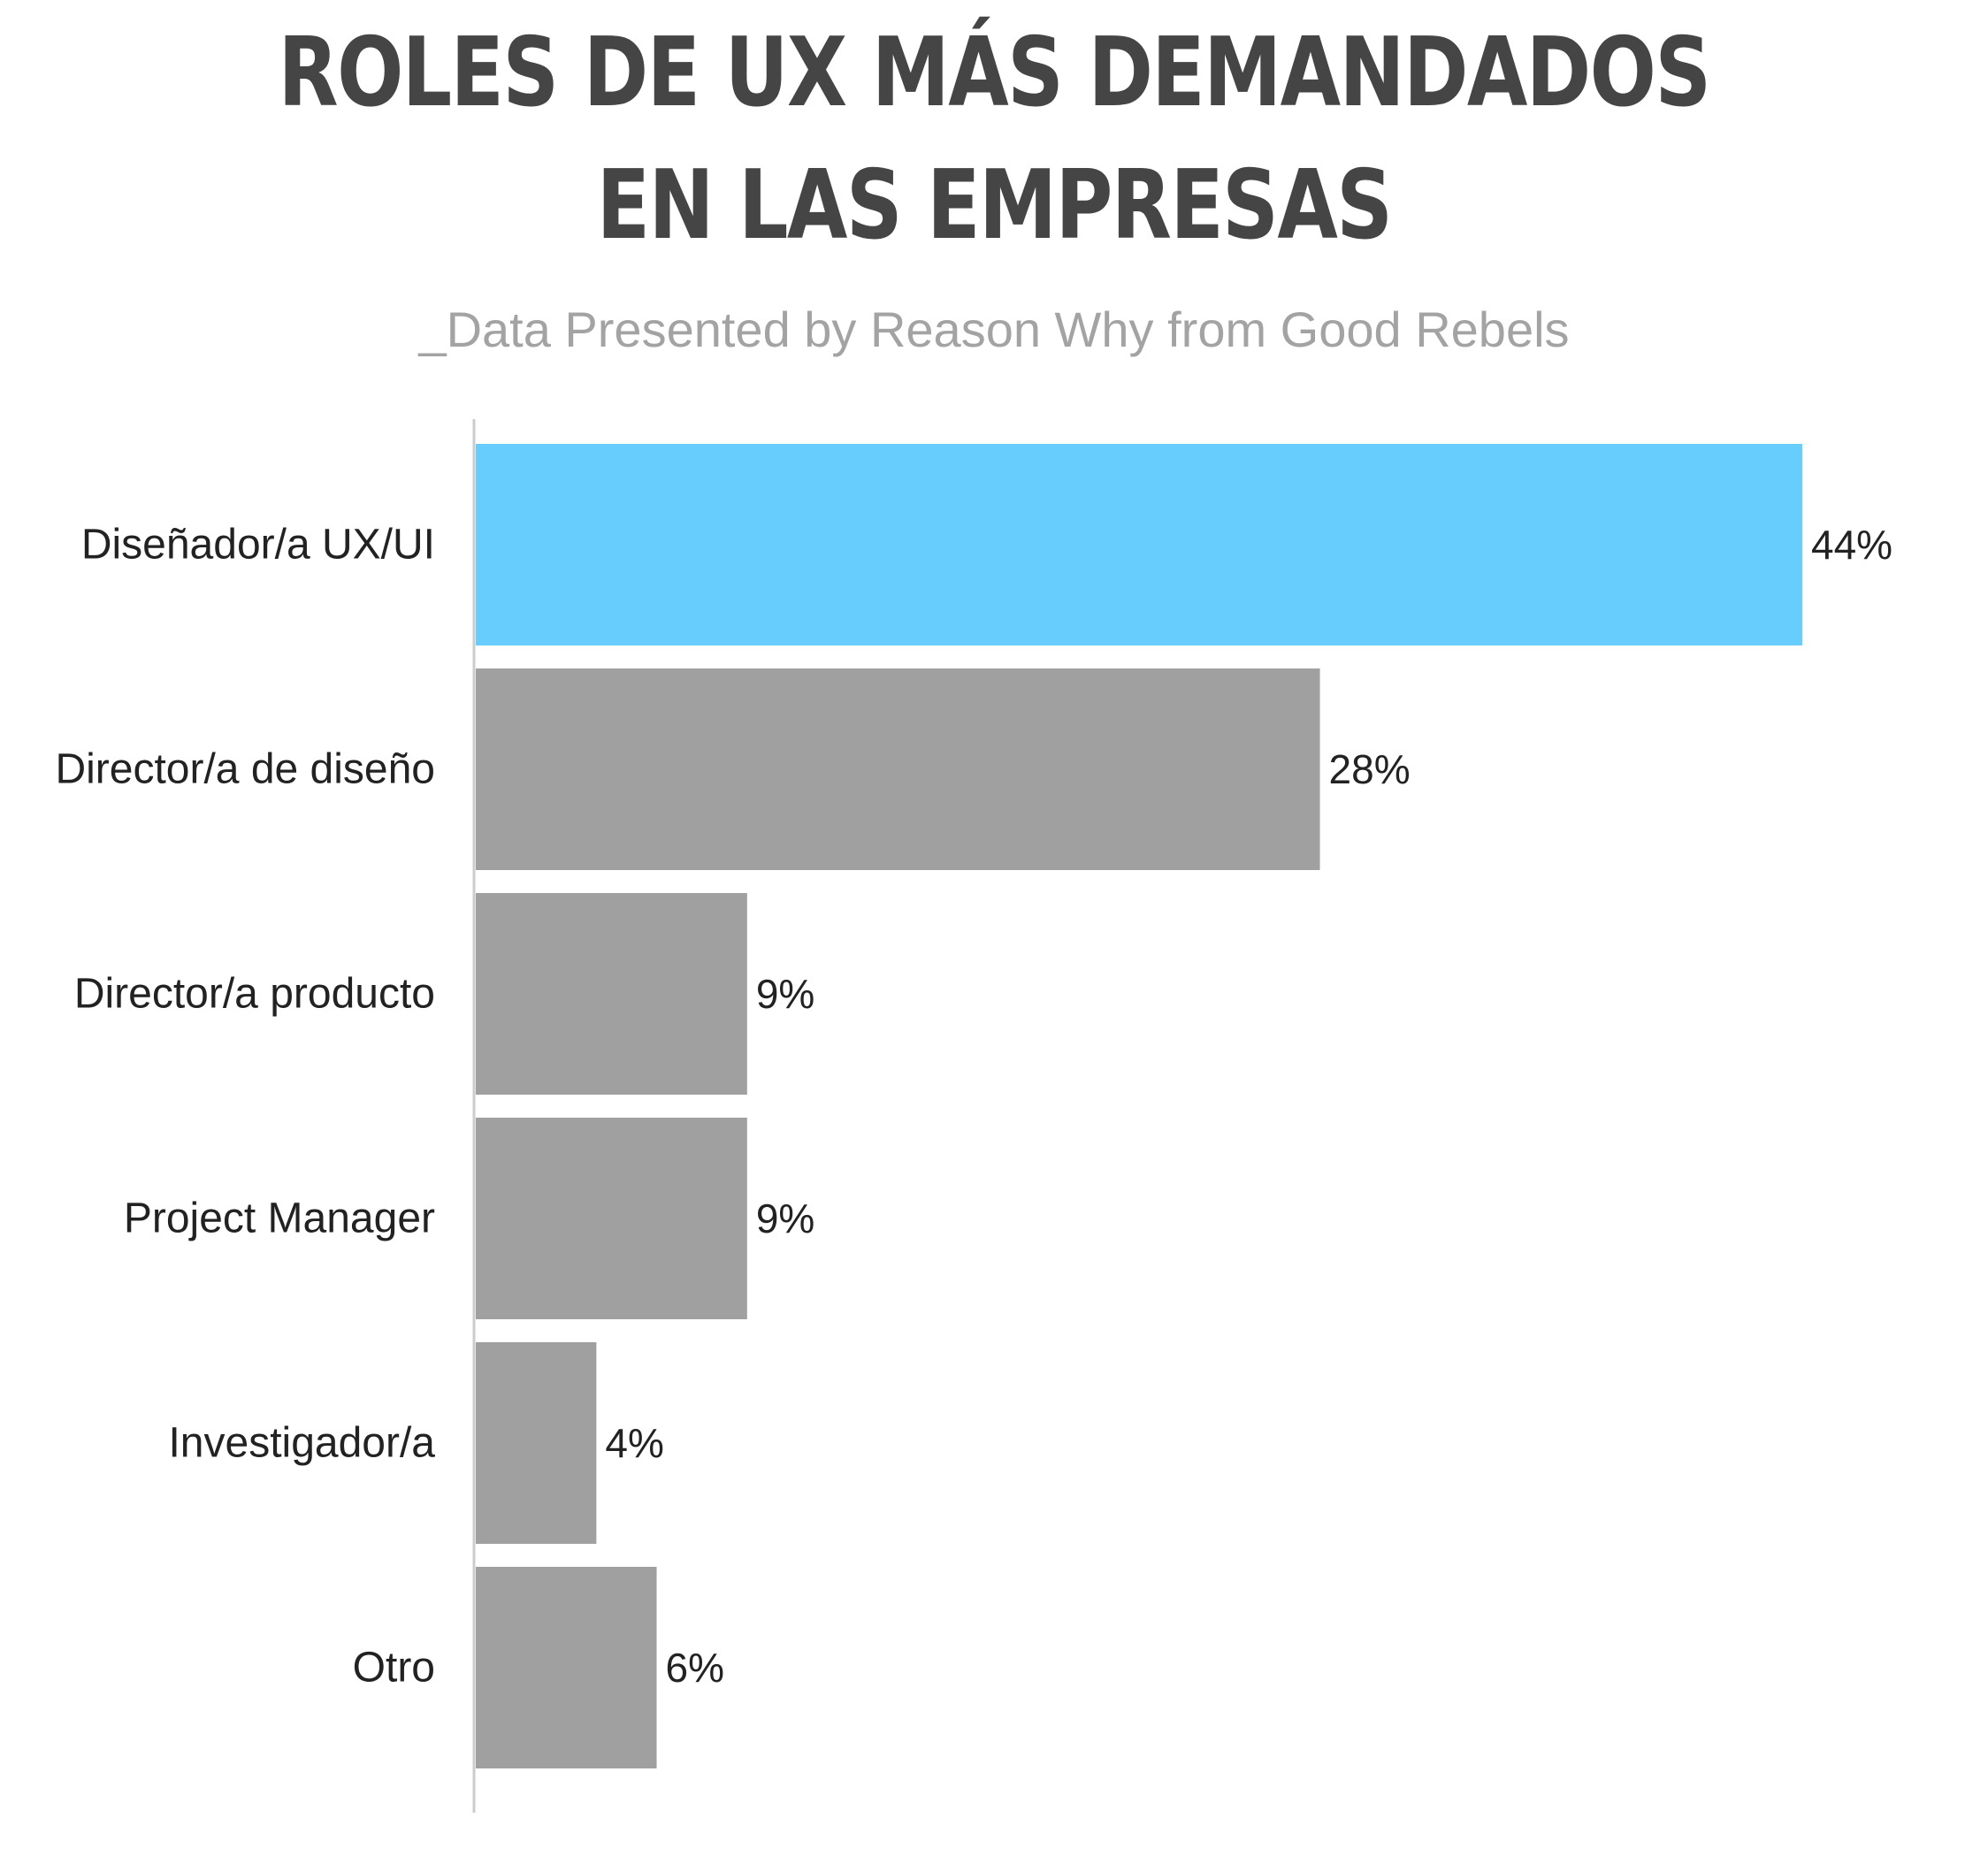 The height and width of the screenshot is (1871, 1988). What do you see at coordinates (258, 545) in the screenshot?
I see `category-label-0: Diseñador/a UX/UI` at bounding box center [258, 545].